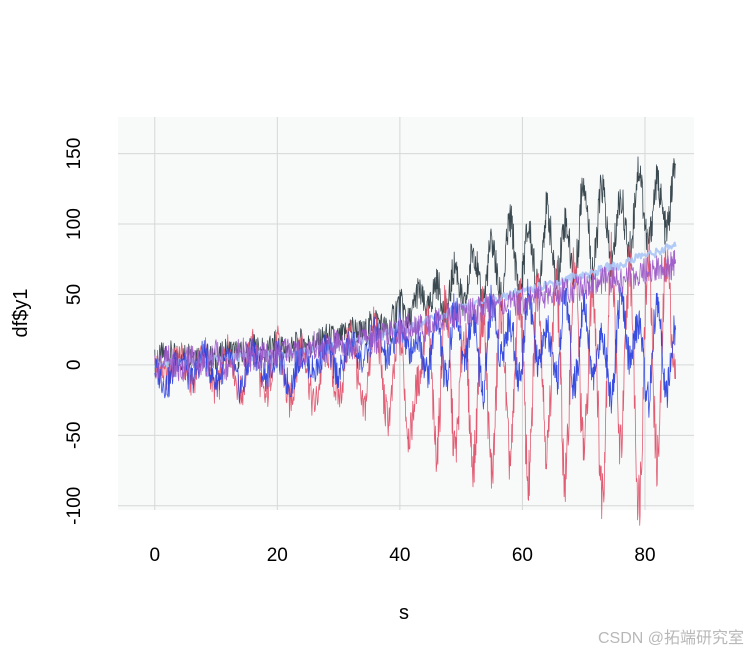 Image resolution: width=754 pixels, height=656 pixels. Describe the element at coordinates (154, 555) in the screenshot. I see `x-tick-label: 0` at that location.